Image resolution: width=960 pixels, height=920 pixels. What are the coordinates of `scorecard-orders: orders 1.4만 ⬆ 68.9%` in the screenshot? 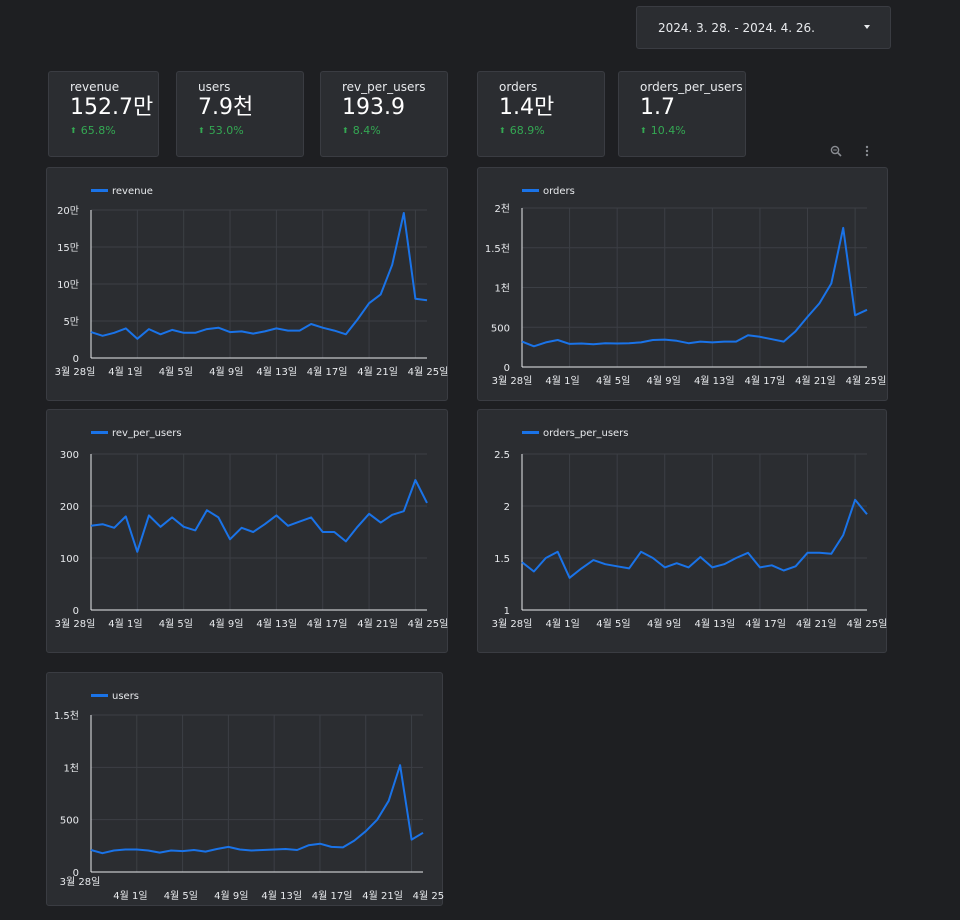 It's located at (541, 114).